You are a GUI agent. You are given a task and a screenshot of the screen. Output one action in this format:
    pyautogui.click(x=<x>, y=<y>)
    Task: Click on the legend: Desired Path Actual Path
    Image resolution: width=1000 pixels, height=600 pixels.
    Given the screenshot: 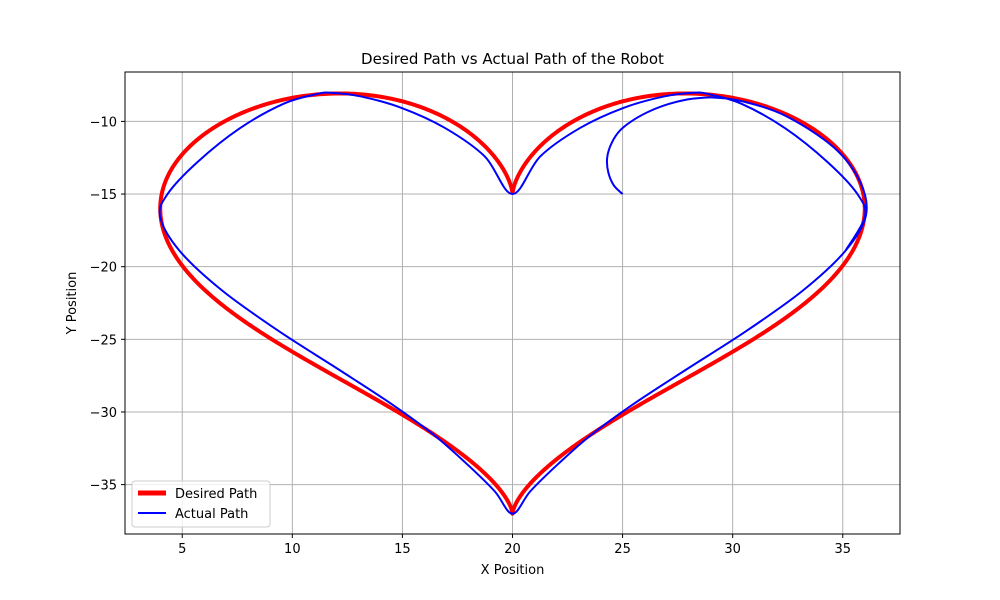 What is the action you would take?
    pyautogui.click(x=201, y=504)
    